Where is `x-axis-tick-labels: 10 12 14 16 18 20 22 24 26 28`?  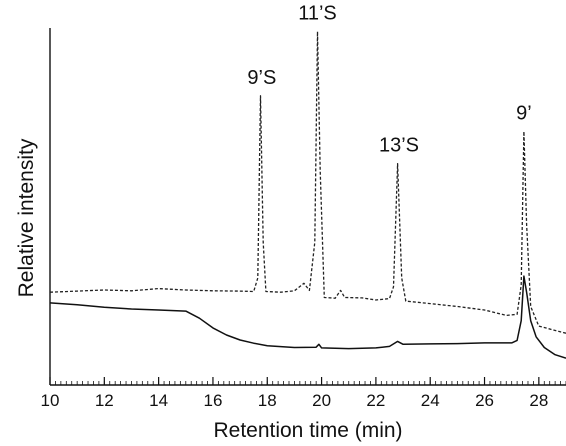 x-axis-tick-labels: 10 12 14 16 18 20 22 24 26 28 is located at coordinates (295, 400).